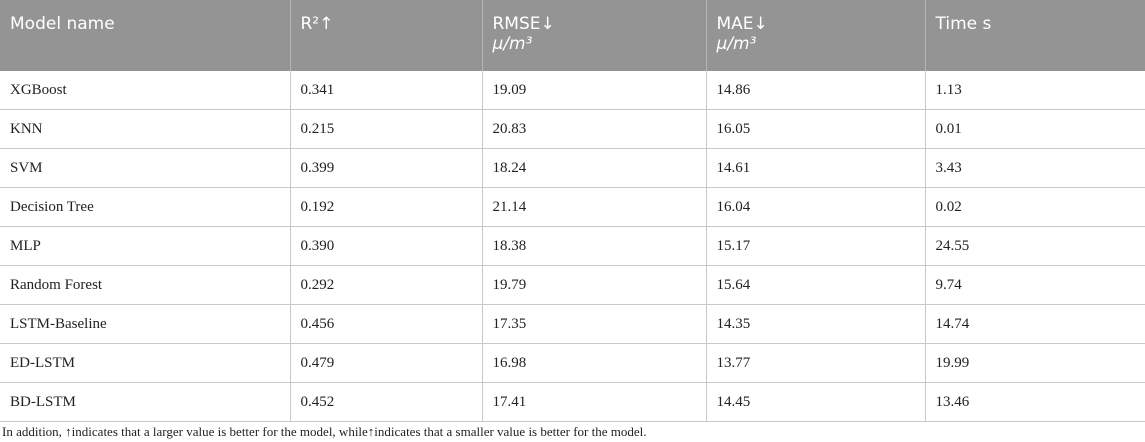 This screenshot has height=442, width=1145. I want to click on table-cell: 14.45, so click(816, 402).